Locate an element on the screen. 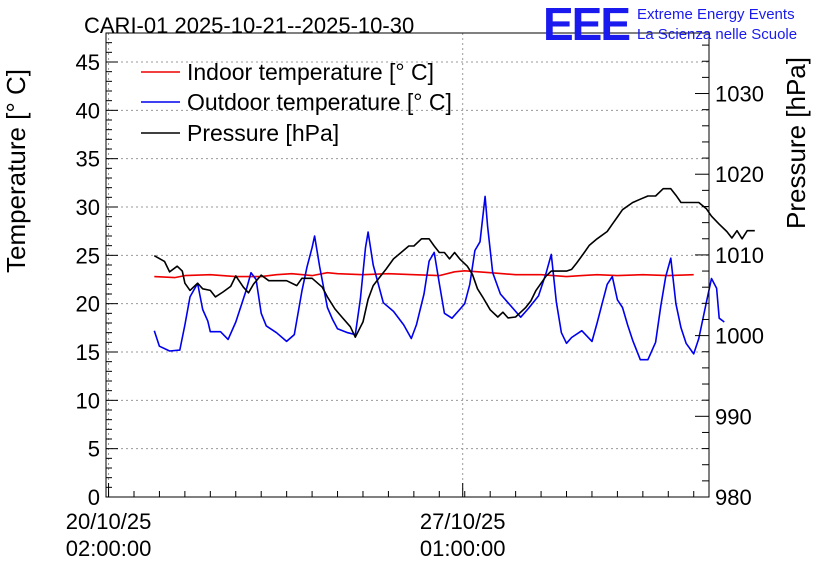 Image resolution: width=836 pixels, height=572 pixels. left-axis-title: Temperature [° C] is located at coordinates (16, 171).